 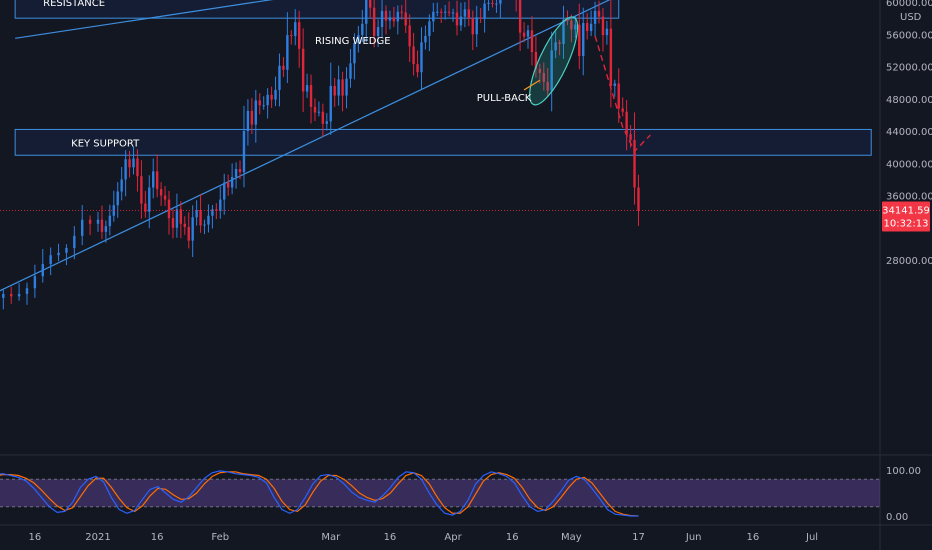 I want to click on time-axis-label: Jul, so click(x=811, y=537).